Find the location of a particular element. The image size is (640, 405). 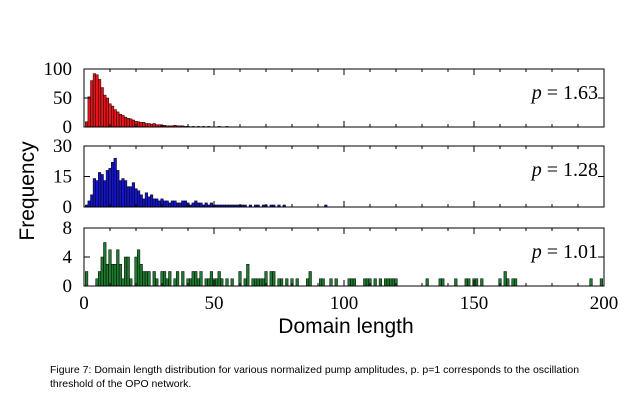

y-tick-label: 0 is located at coordinates (68, 127).